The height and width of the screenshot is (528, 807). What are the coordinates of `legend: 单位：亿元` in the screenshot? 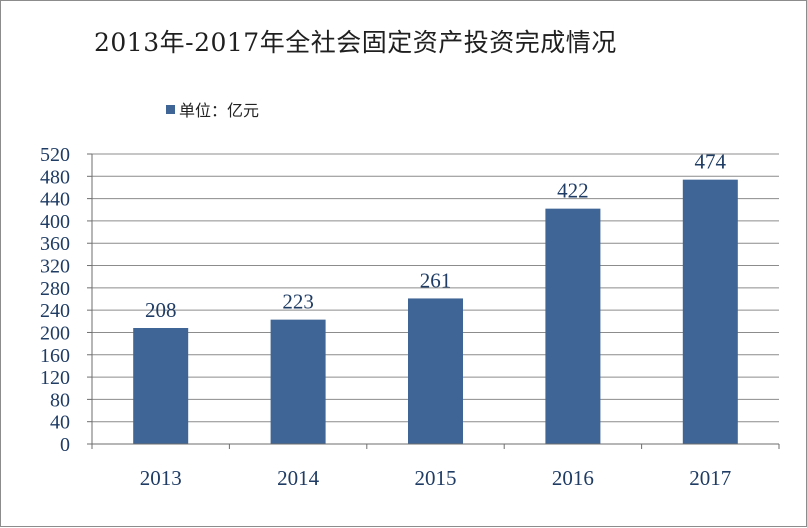 It's located at (212, 109).